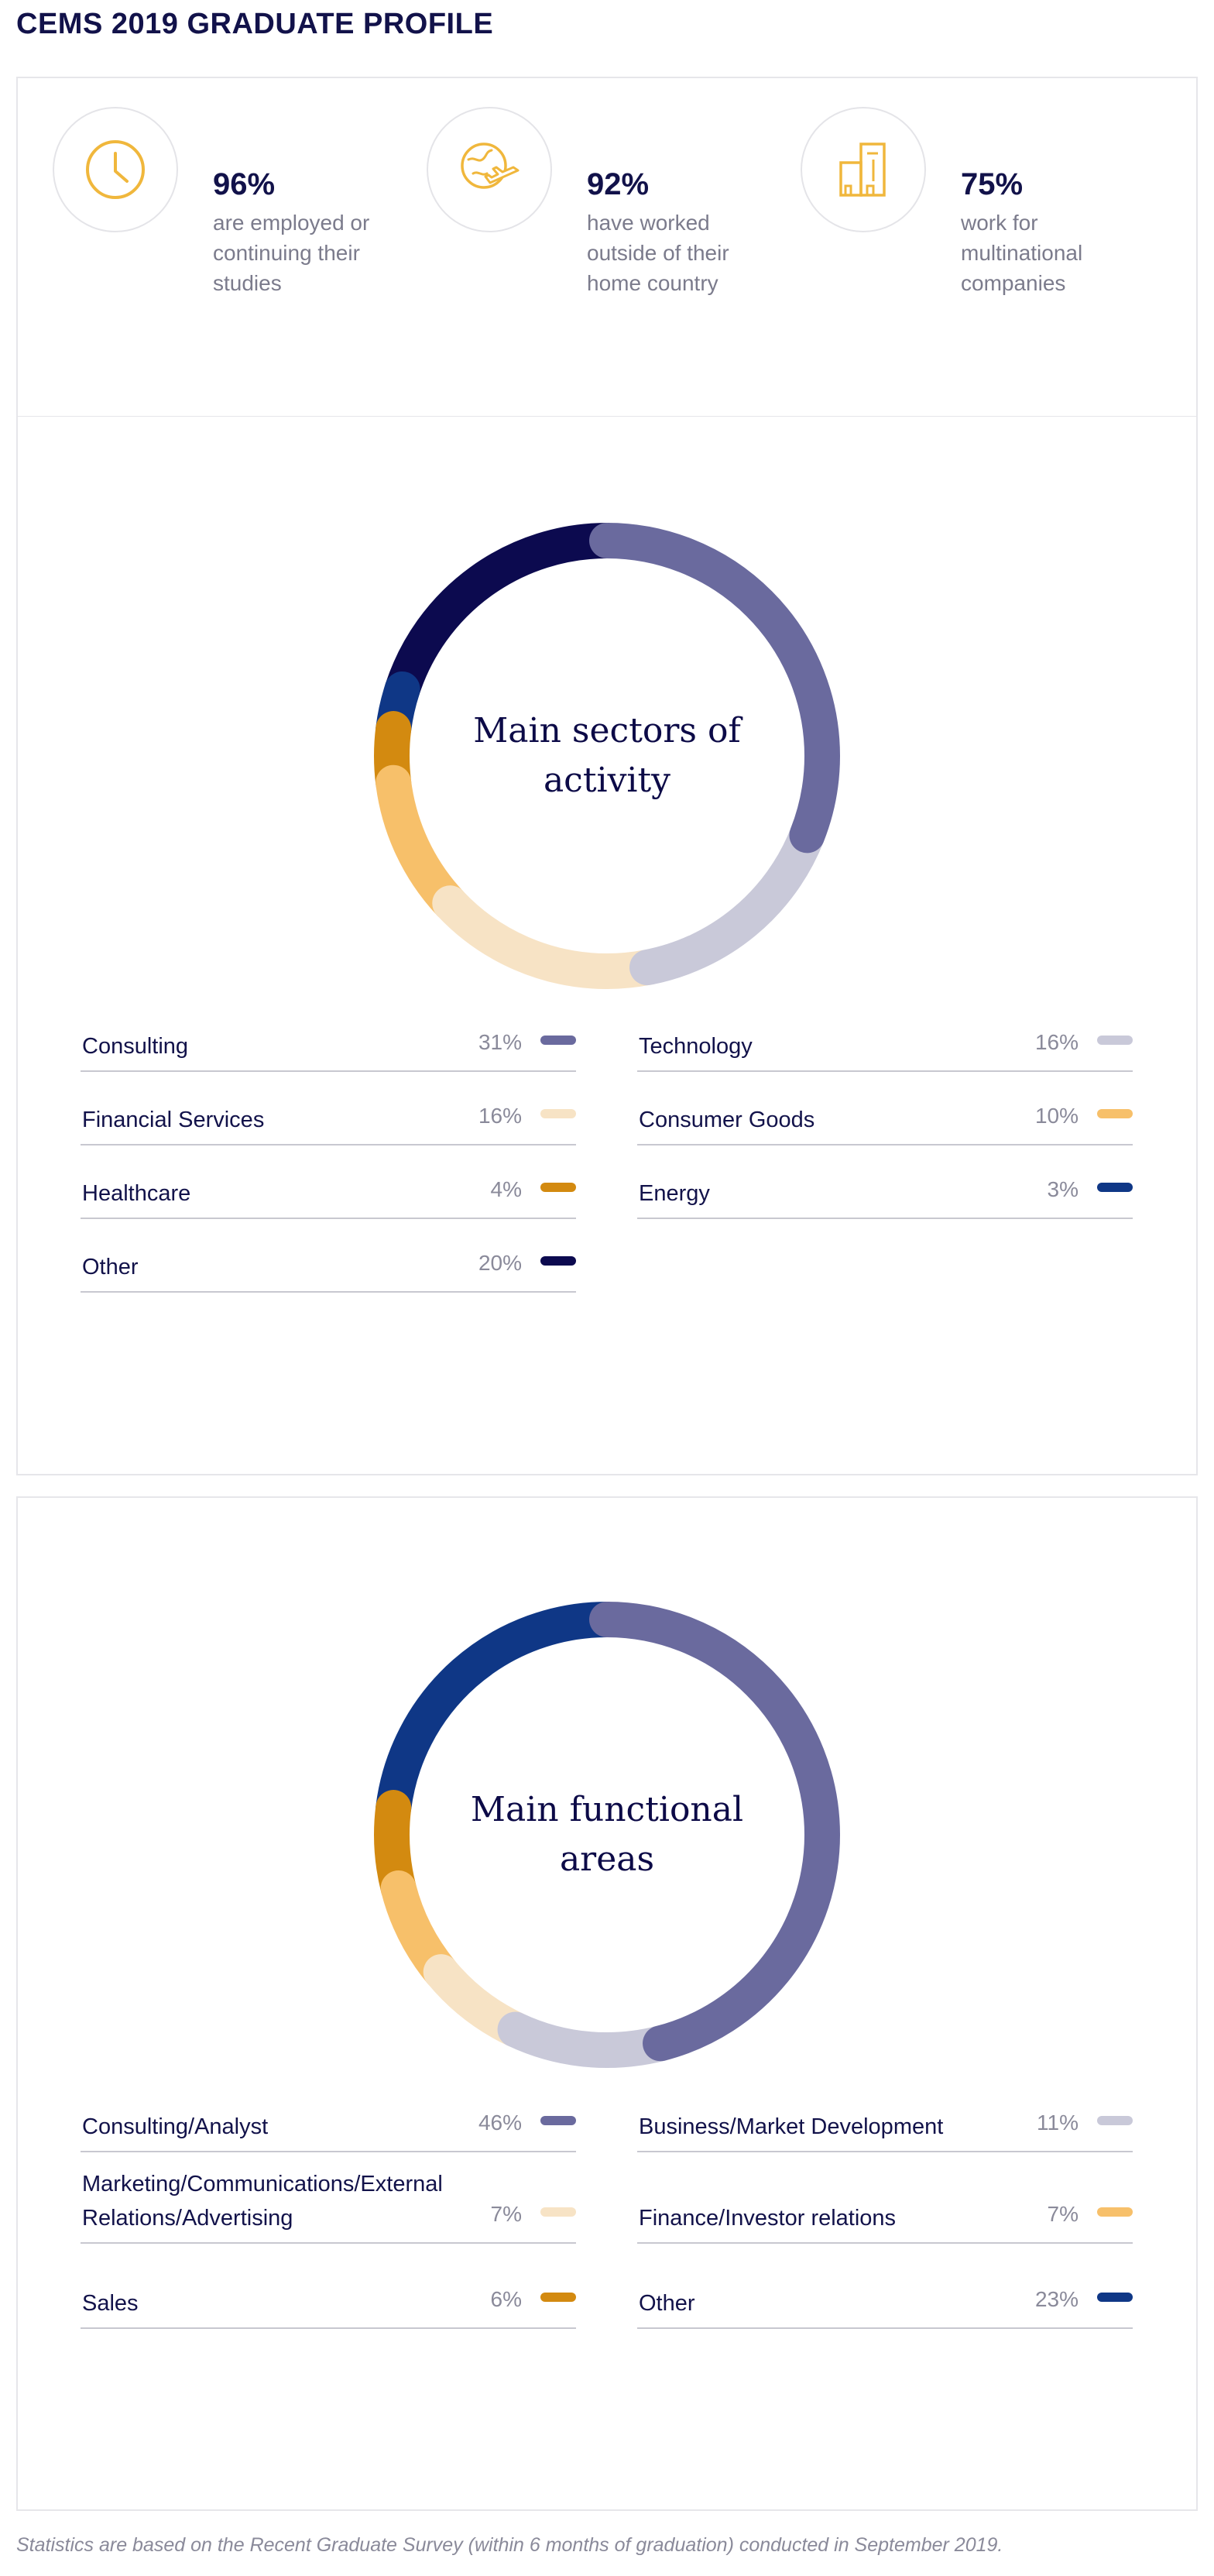 This screenshot has width=1214, height=2576. Describe the element at coordinates (1022, 253) in the screenshot. I see `stat-description: work for multinational companies` at that location.